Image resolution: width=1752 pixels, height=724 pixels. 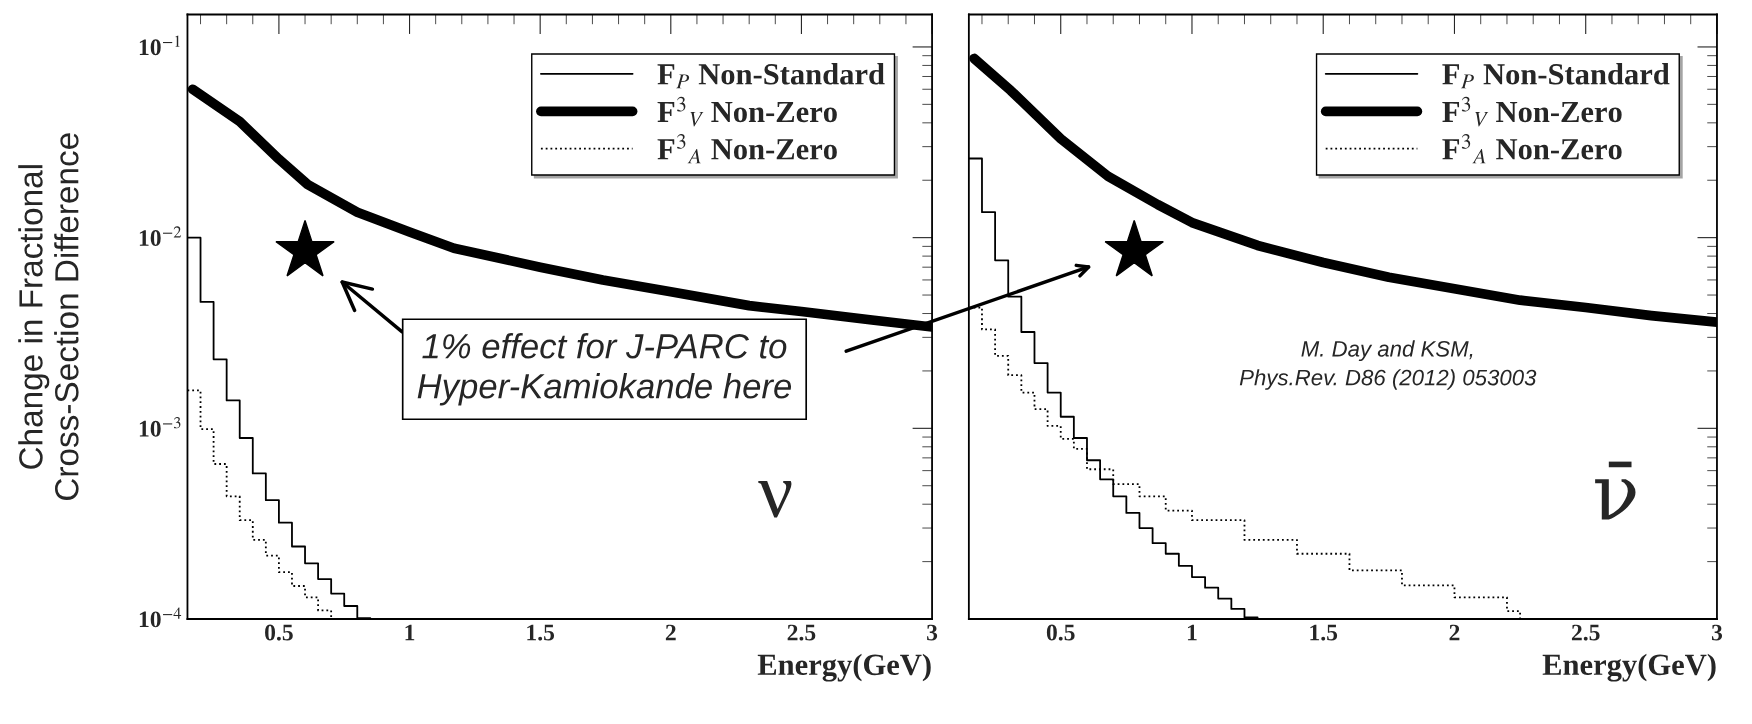 I want to click on y-tick-label: 10$^{−2}$, so click(x=160, y=236).